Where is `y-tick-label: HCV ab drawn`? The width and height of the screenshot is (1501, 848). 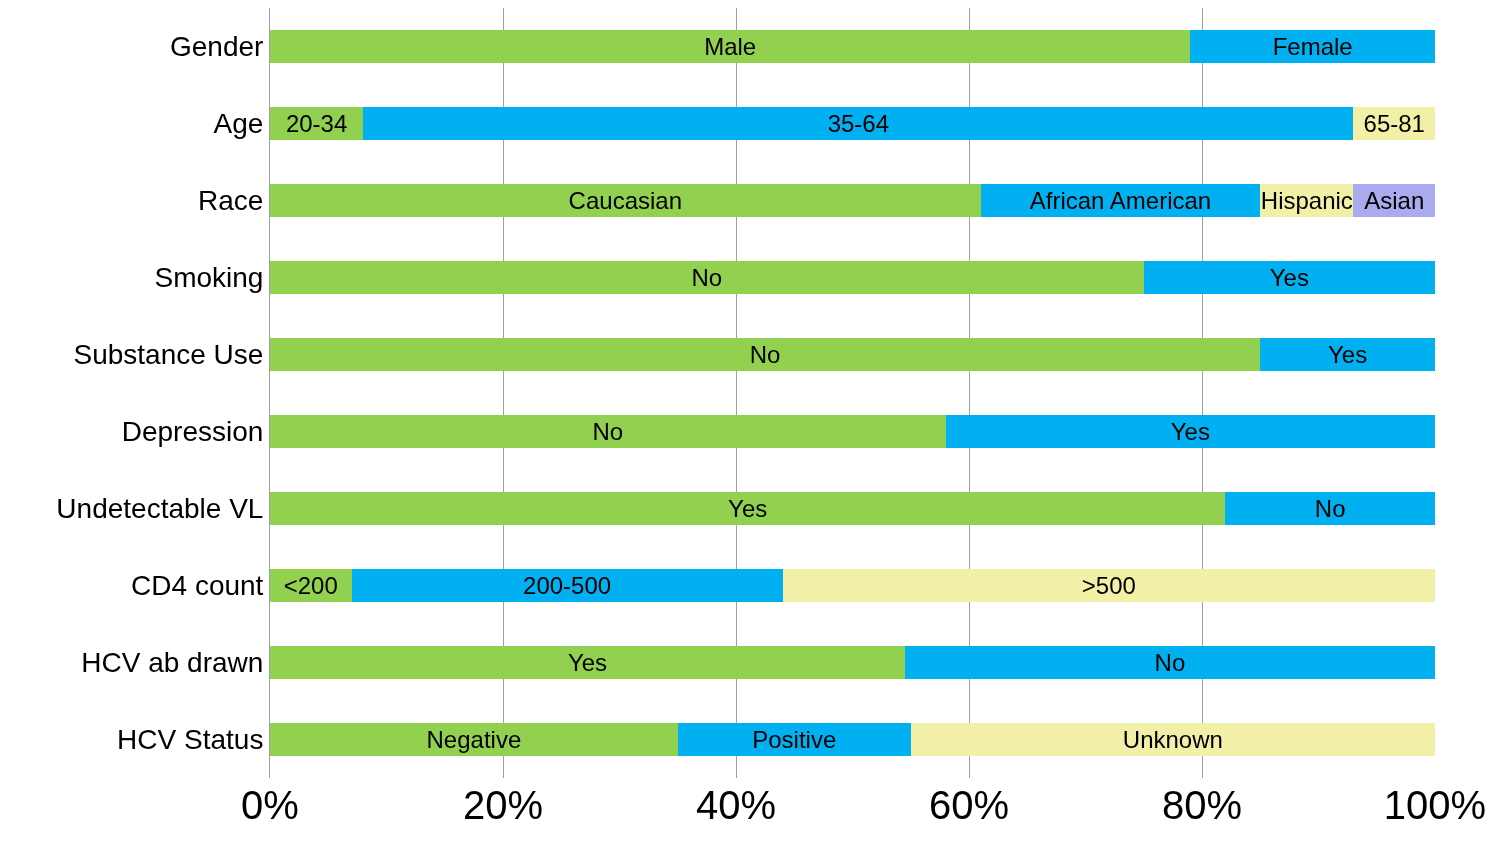
y-tick-label: HCV ab drawn is located at coordinates (172, 663).